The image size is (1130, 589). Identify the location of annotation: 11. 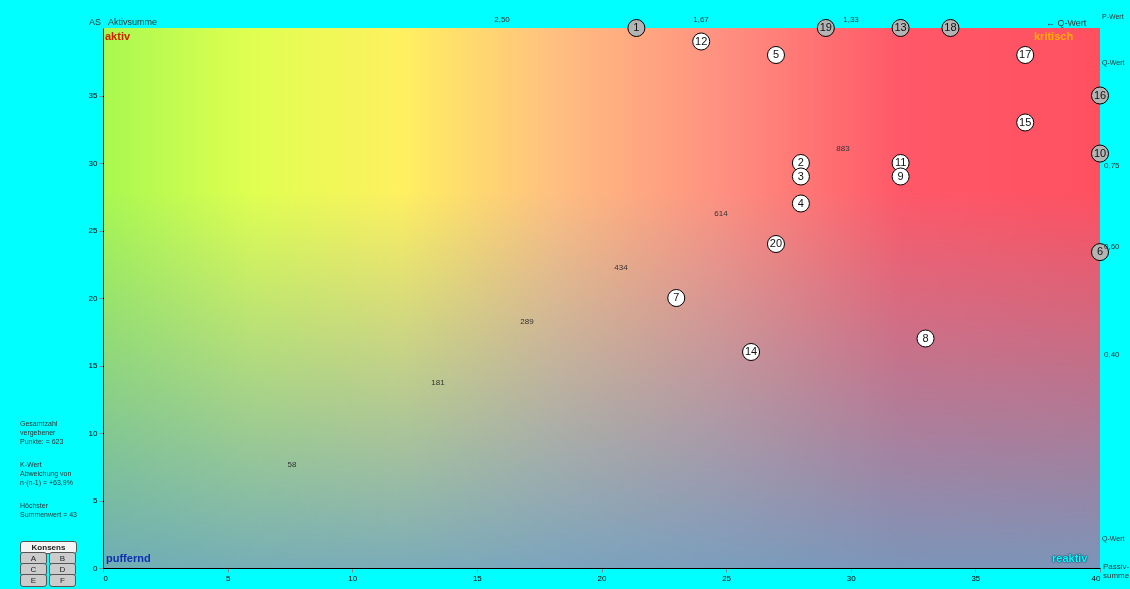
(900, 162).